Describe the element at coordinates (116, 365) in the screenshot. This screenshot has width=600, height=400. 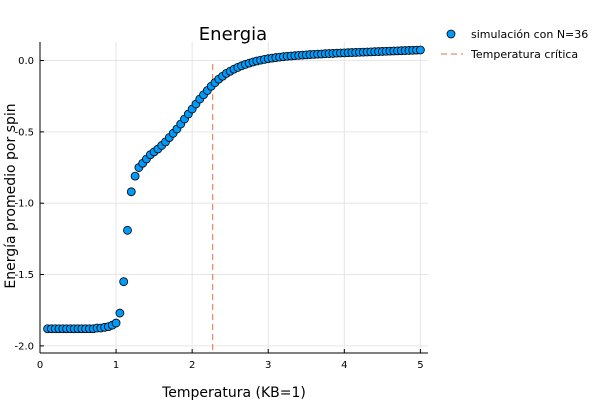
I see `x-tick-label: 1` at that location.